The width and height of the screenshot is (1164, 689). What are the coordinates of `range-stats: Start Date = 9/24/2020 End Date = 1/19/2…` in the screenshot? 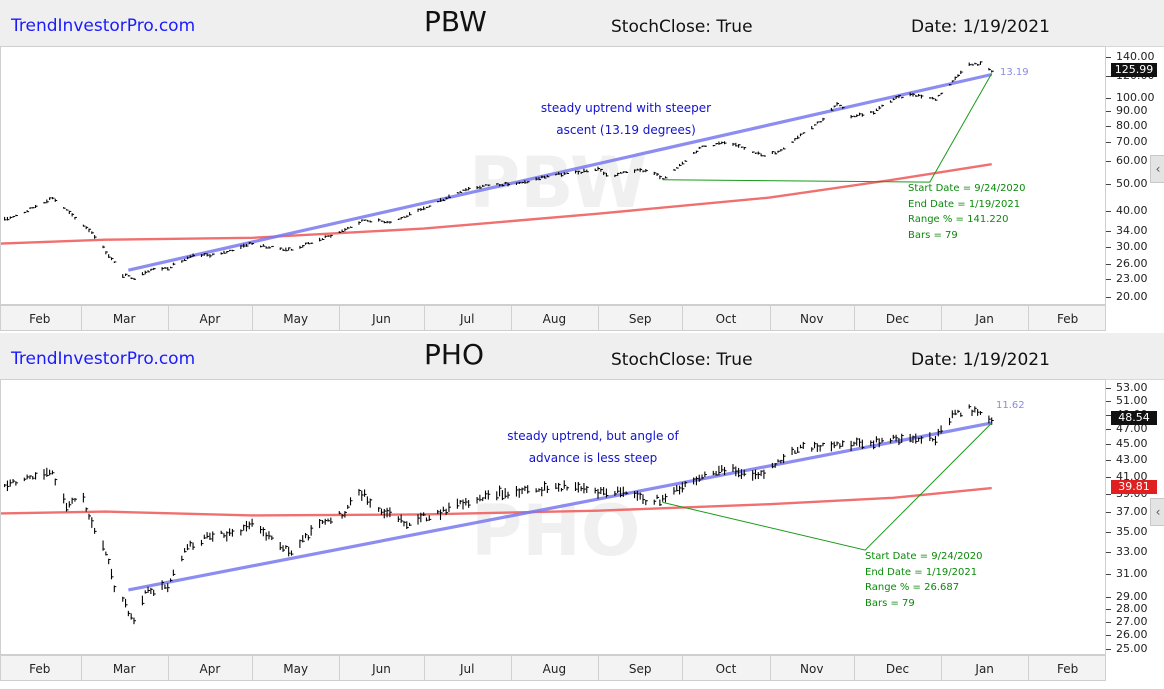 It's located at (967, 212).